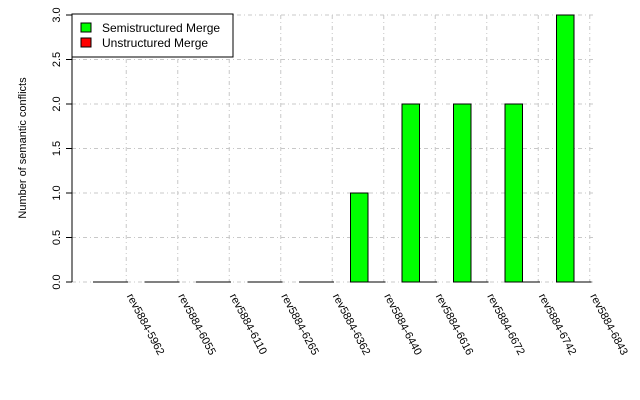 Image resolution: width=640 pixels, height=400 pixels. What do you see at coordinates (57, 103) in the screenshot?
I see `y-tick-label: 2.0` at bounding box center [57, 103].